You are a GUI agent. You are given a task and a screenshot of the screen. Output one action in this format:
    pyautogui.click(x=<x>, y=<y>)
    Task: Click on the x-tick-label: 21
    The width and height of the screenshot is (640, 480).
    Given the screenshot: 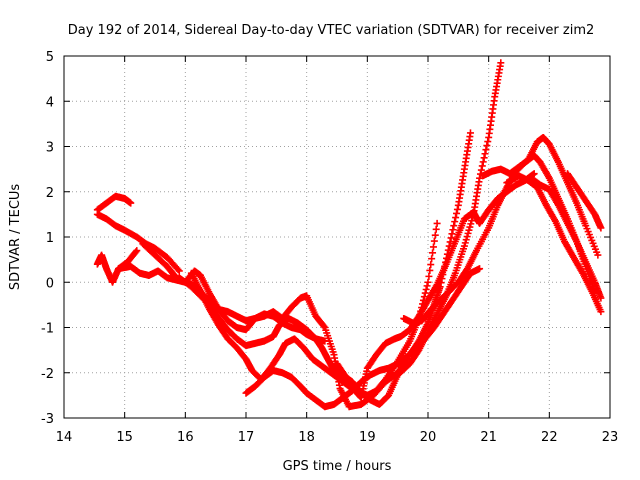 What is the action you would take?
    pyautogui.click(x=488, y=437)
    